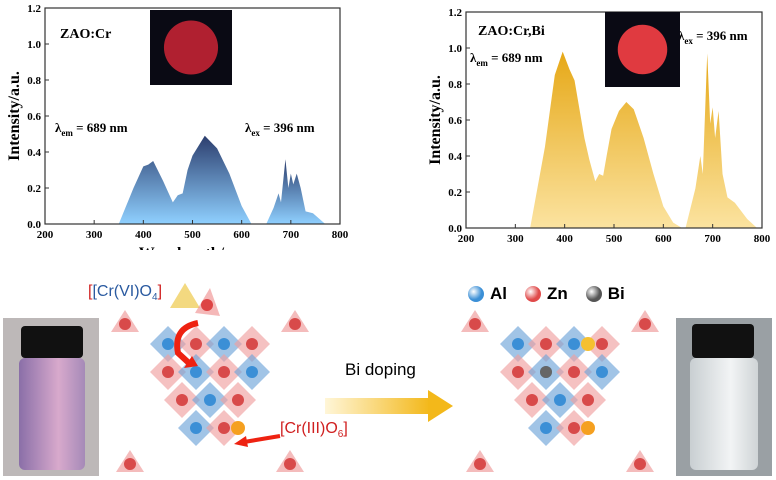 This screenshot has height=480, width=776. Describe the element at coordinates (186, 344) in the screenshot. I see `migration-arrow-icon` at that location.